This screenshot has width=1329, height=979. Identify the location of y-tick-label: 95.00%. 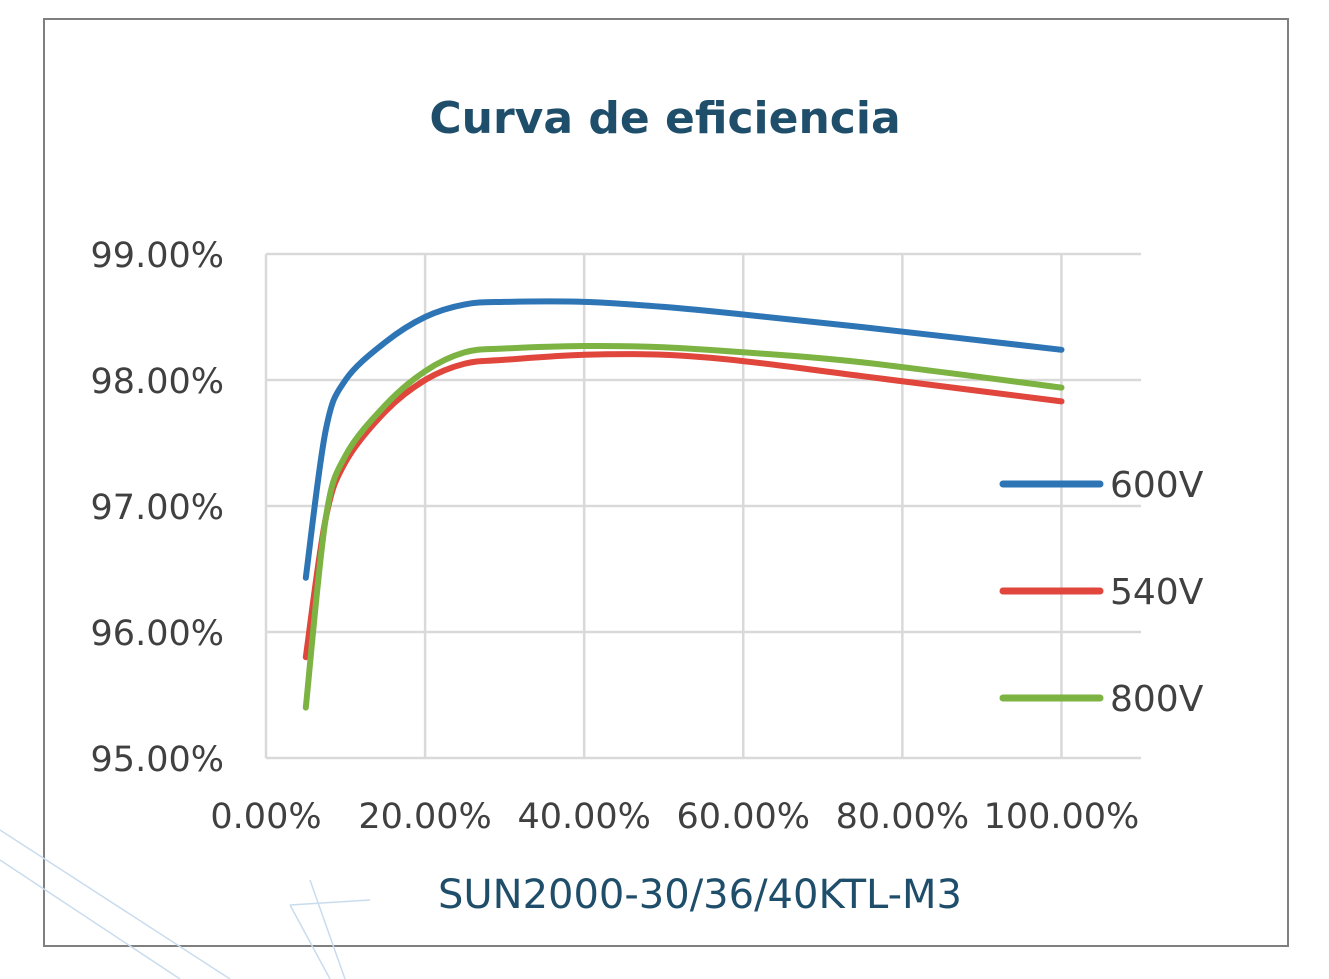
(157, 760).